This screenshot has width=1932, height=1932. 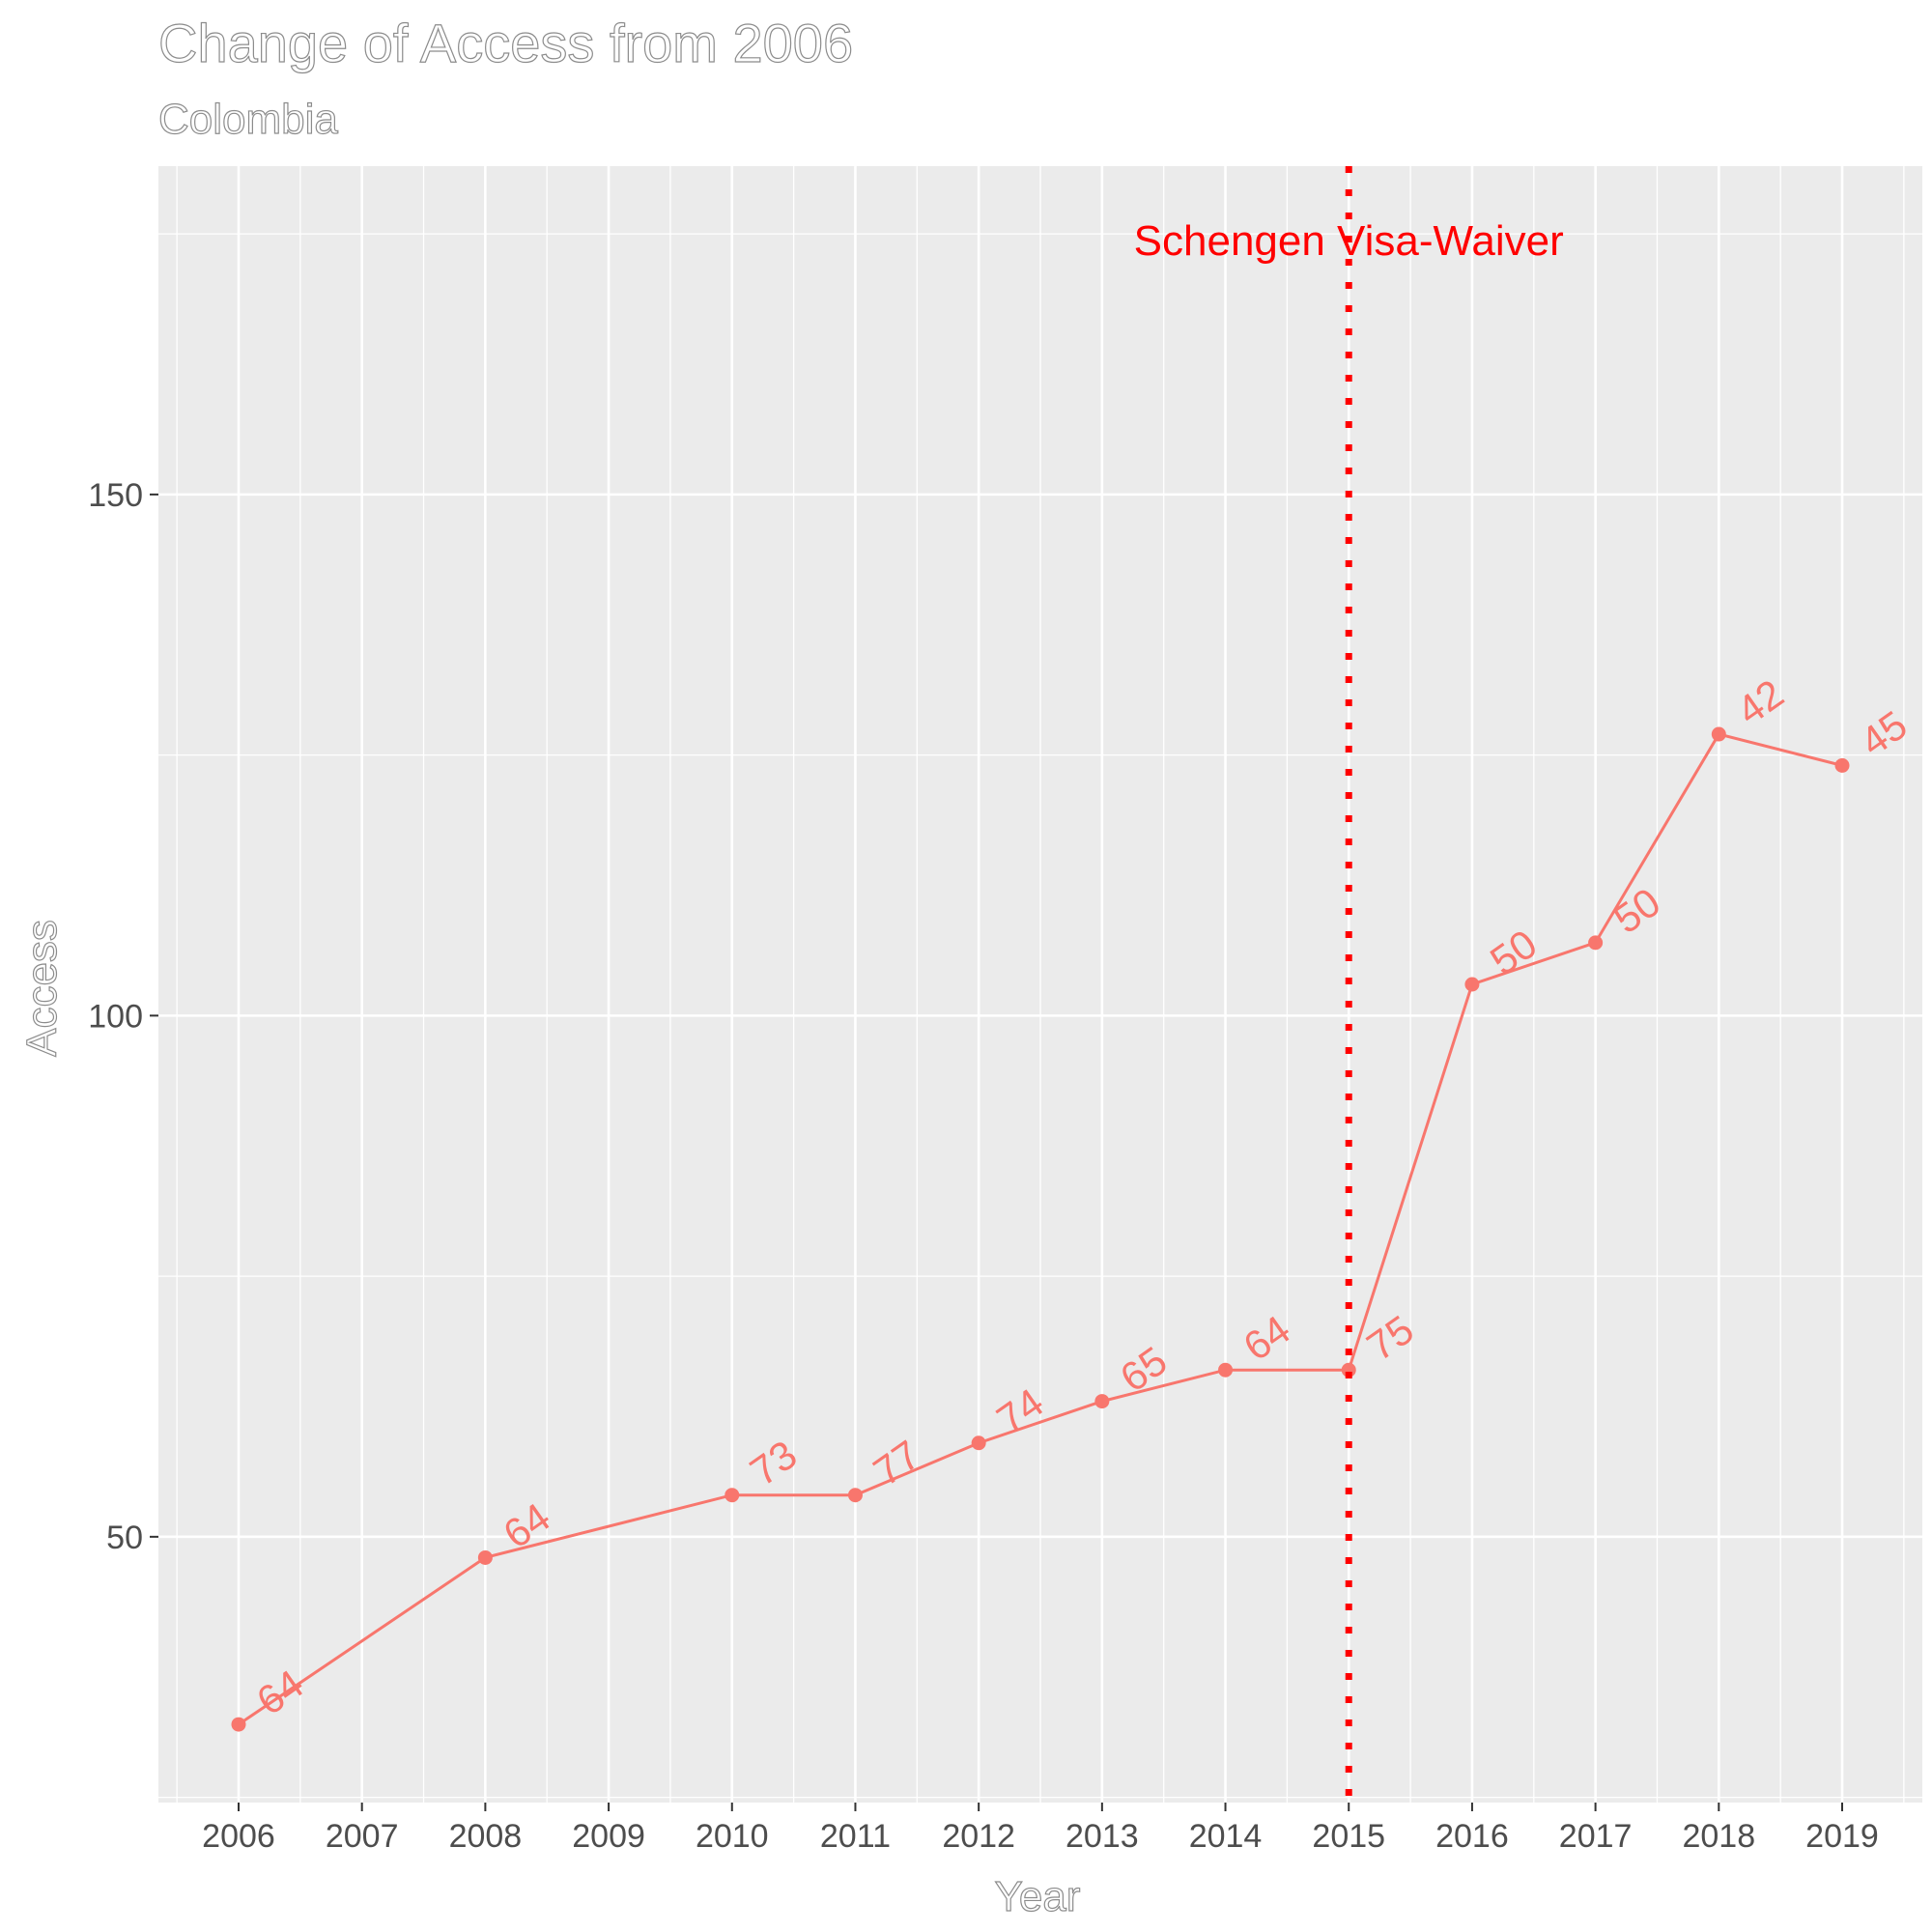 I want to click on annotation-label: Schengen Visa-Waiver, so click(x=1349, y=241).